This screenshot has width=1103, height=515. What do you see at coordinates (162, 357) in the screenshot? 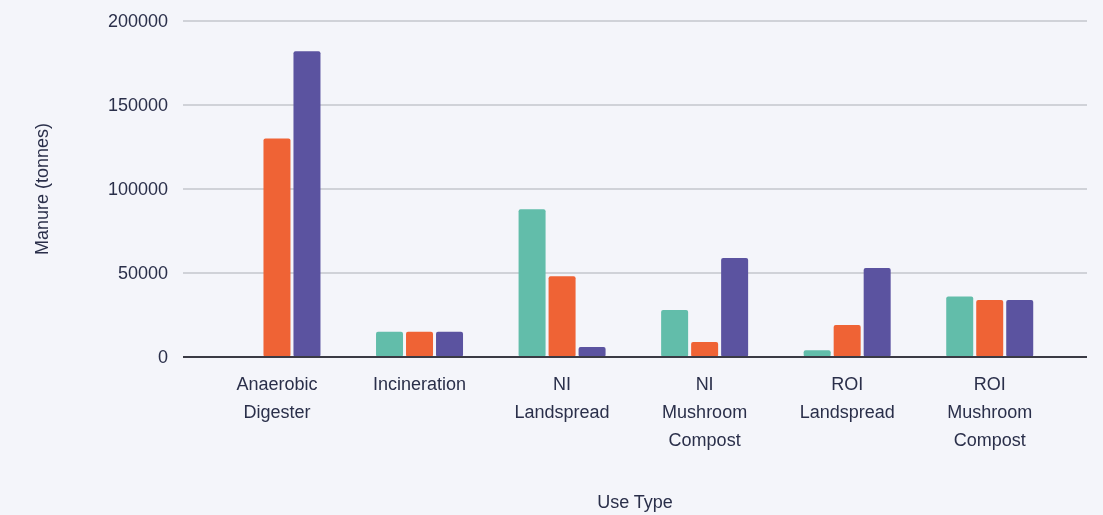
I see `y-tick-label: 0` at bounding box center [162, 357].